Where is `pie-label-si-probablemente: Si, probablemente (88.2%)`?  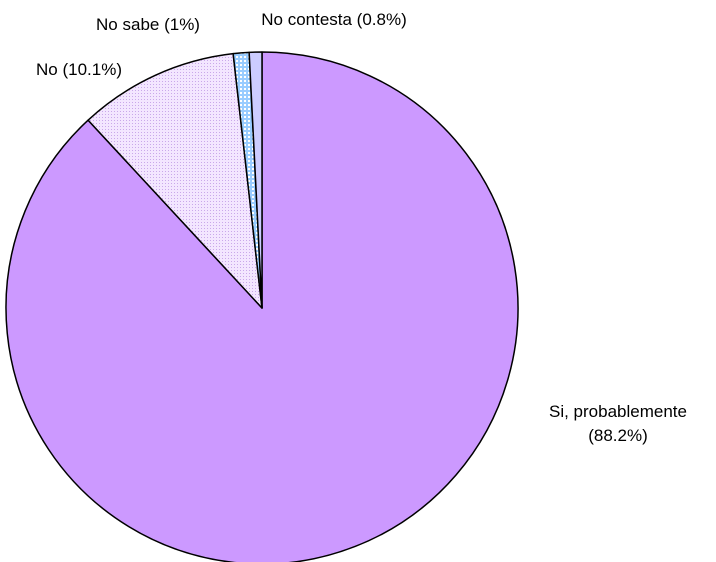
pie-label-si-probablemente: Si, probablemente (88.2%) is located at coordinates (618, 423).